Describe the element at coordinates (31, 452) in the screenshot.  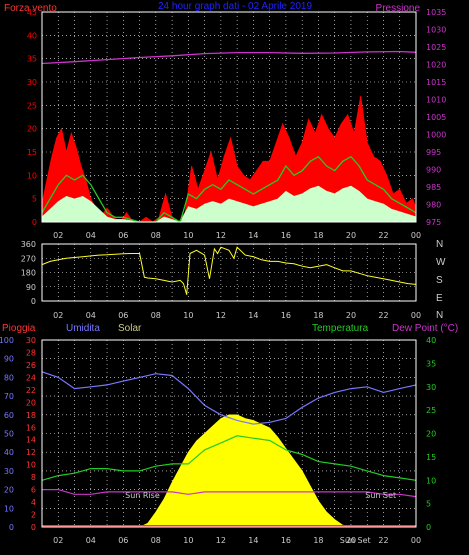
I see `rain-y-tick: 12` at that location.